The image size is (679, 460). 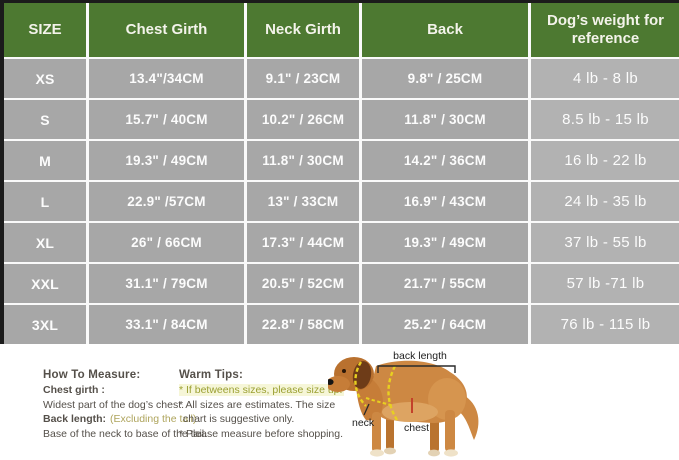 What do you see at coordinates (45, 242) in the screenshot?
I see `table-cell-size: XL` at bounding box center [45, 242].